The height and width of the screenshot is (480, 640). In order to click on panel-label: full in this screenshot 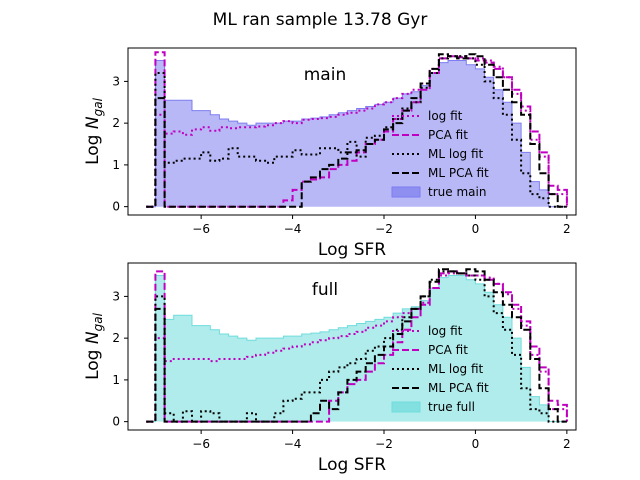, I will do `click(325, 290)`.